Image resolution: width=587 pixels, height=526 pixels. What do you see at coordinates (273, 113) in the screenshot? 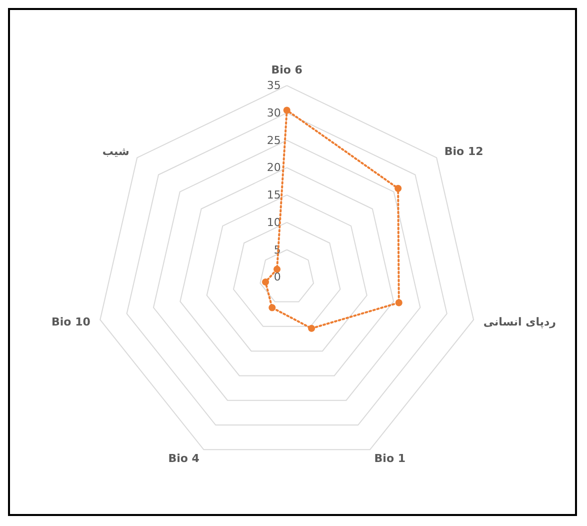
I see `y-tick-label: 30` at bounding box center [273, 113].